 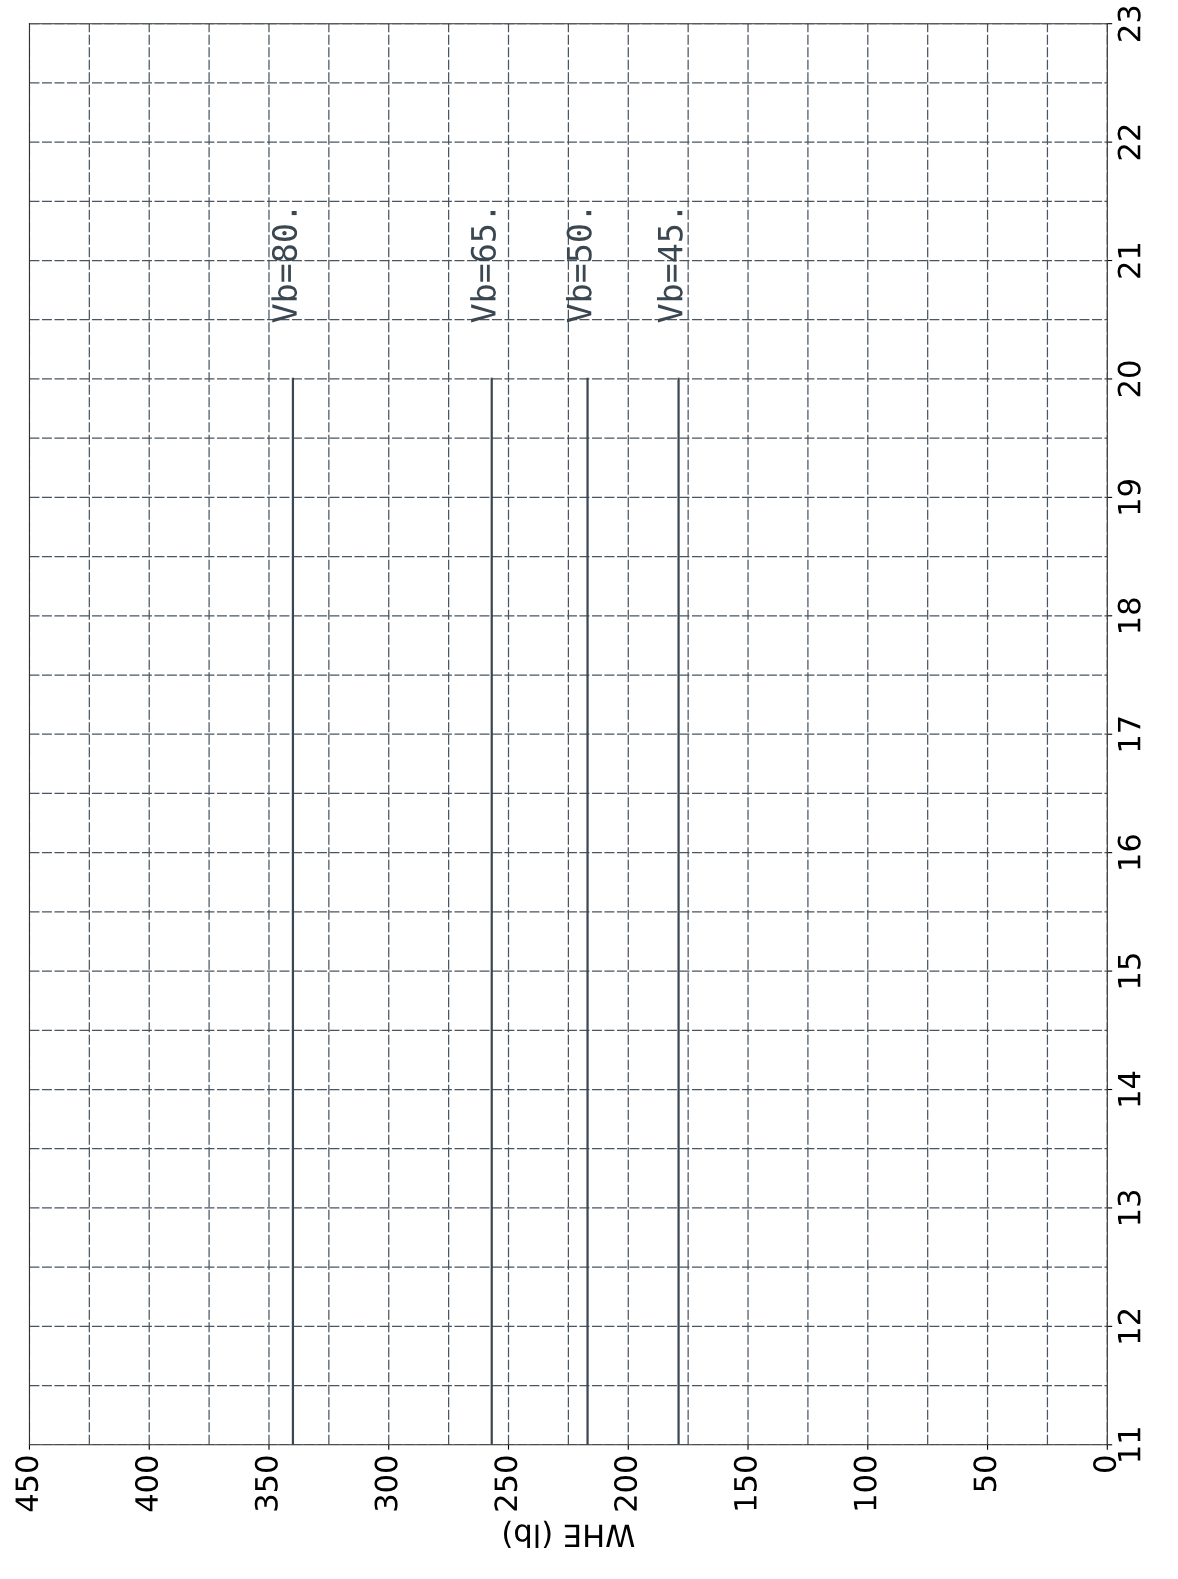 I want to click on x-tick-label: 150, so click(x=745, y=1483).